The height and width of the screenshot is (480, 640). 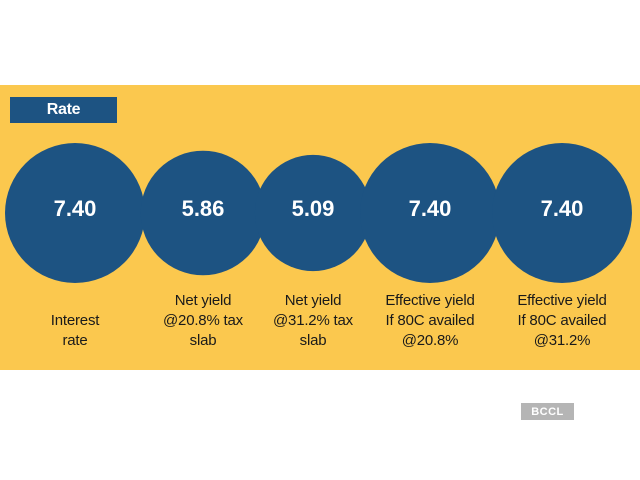 I want to click on bubble-value-2: 5.86, so click(x=203, y=208).